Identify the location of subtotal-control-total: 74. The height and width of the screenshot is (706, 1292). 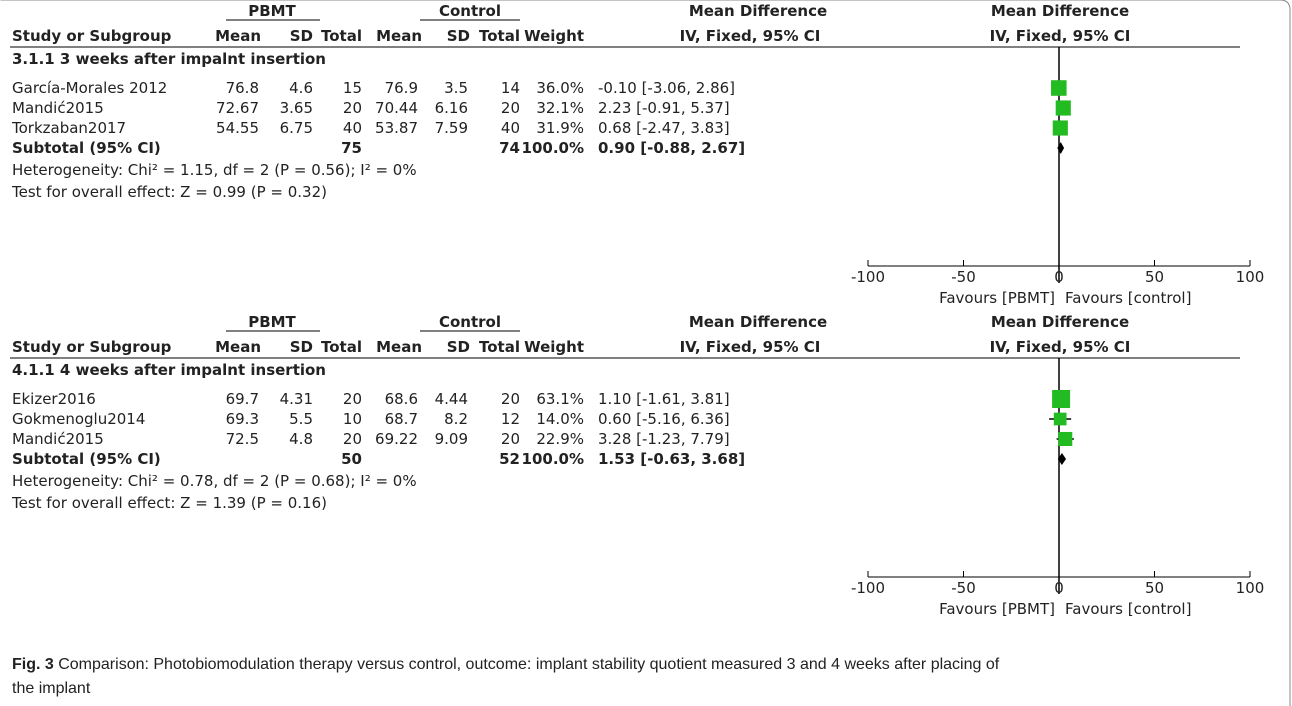
(509, 148).